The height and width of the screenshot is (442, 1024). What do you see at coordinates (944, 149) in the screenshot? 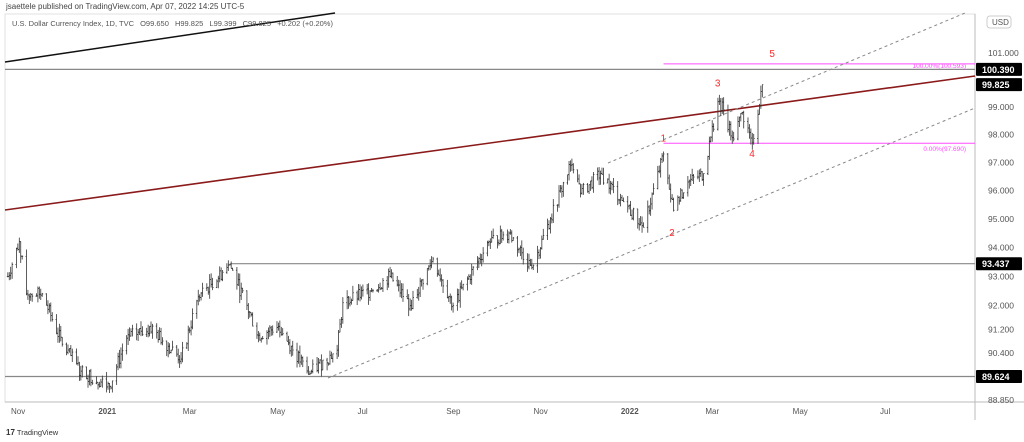
I see `fib-level-label: 0.00%(97.690)` at bounding box center [944, 149].